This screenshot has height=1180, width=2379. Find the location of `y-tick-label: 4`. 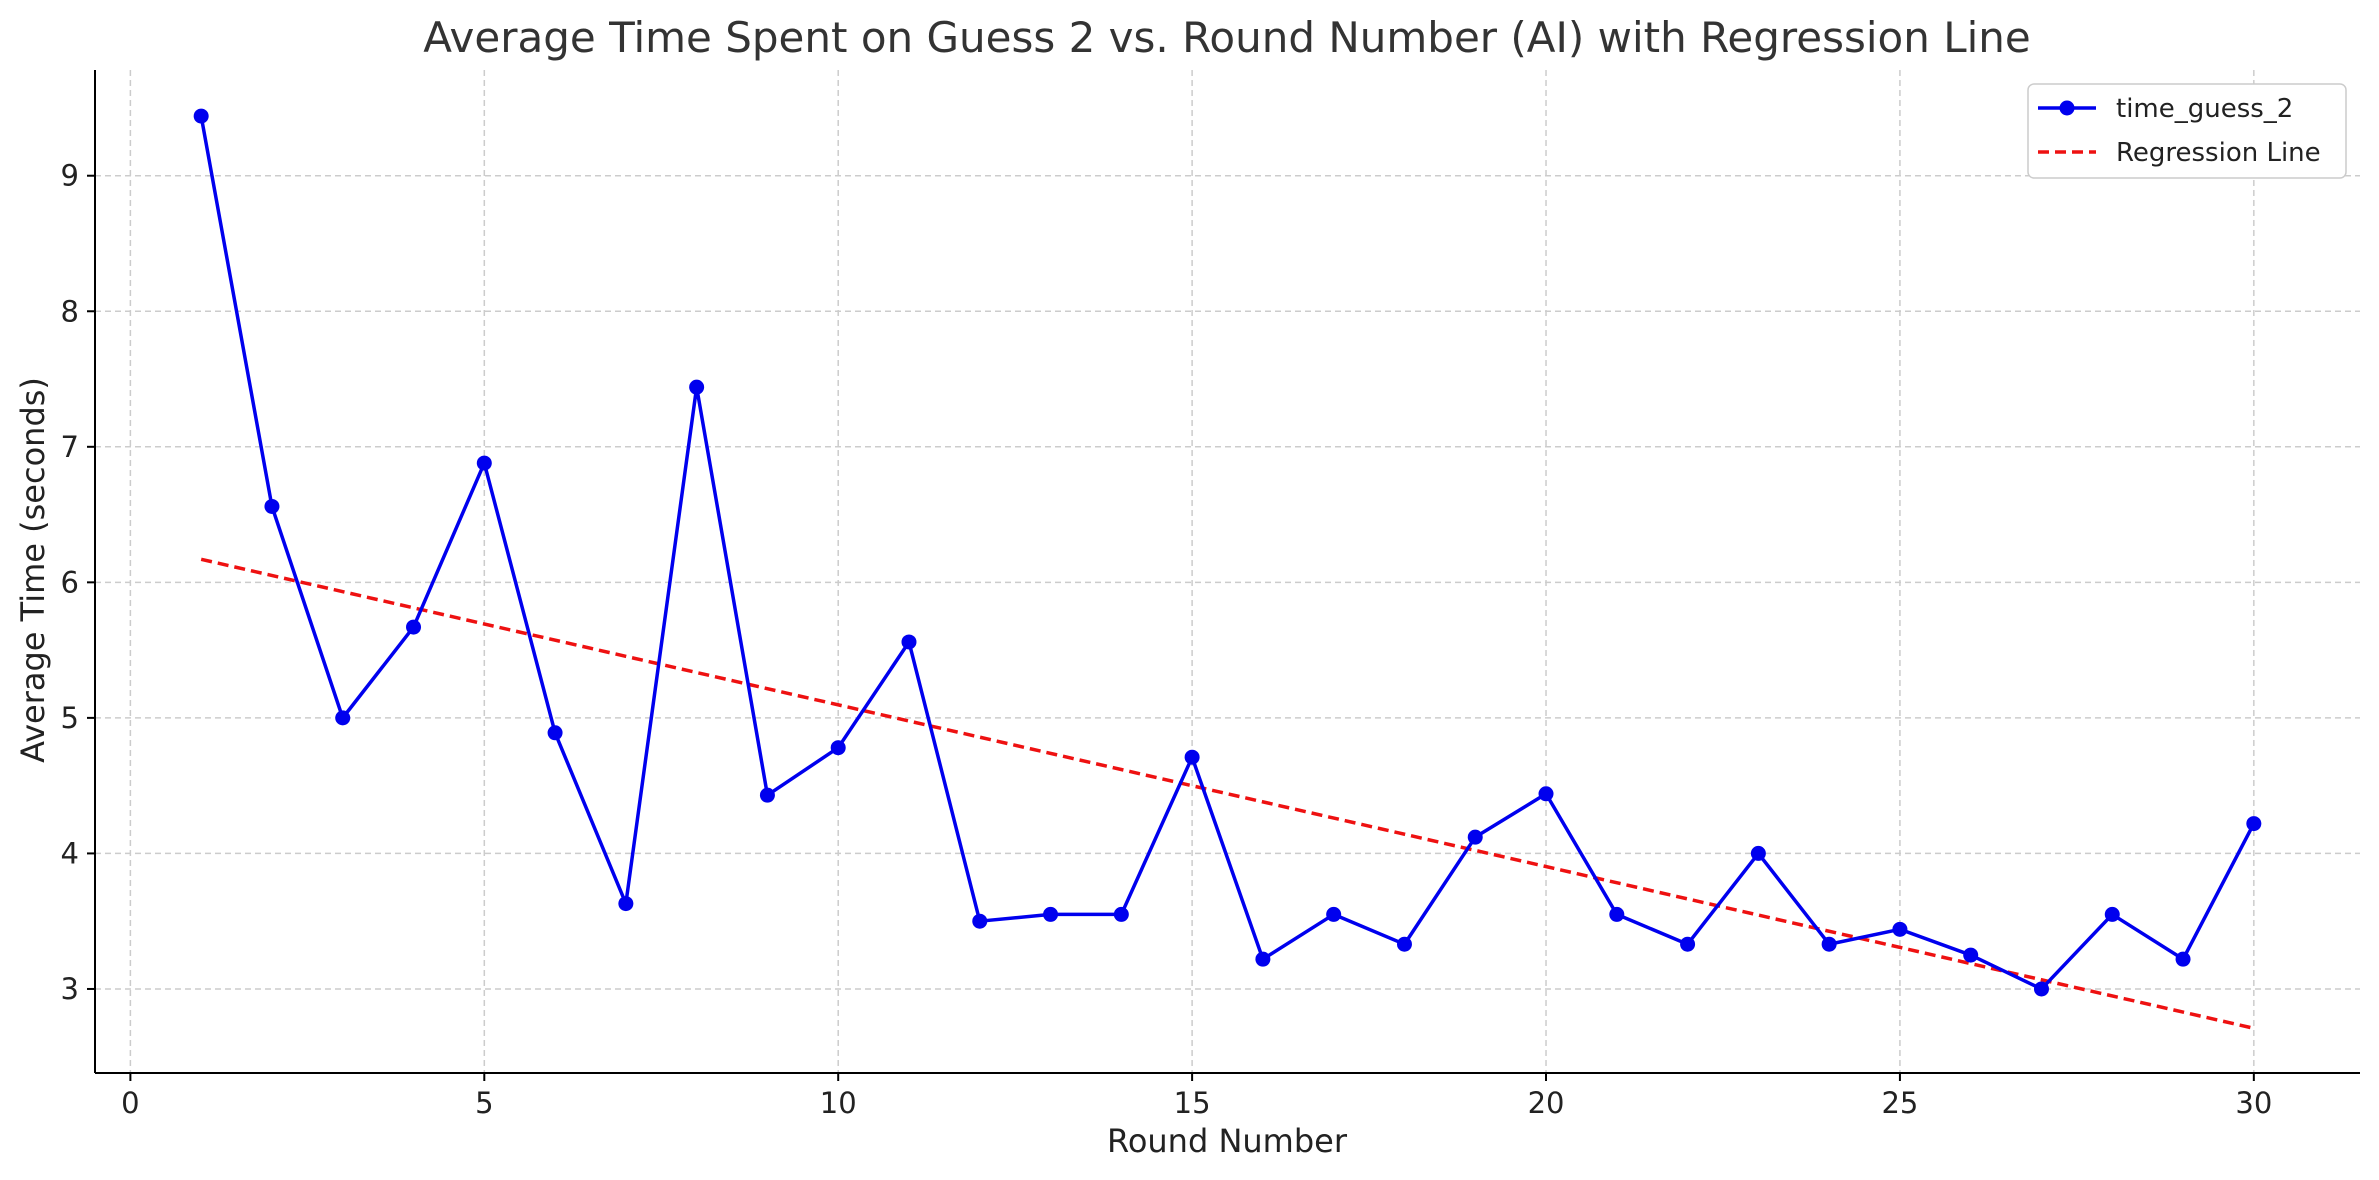

y-tick-label: 4 is located at coordinates (70, 853).